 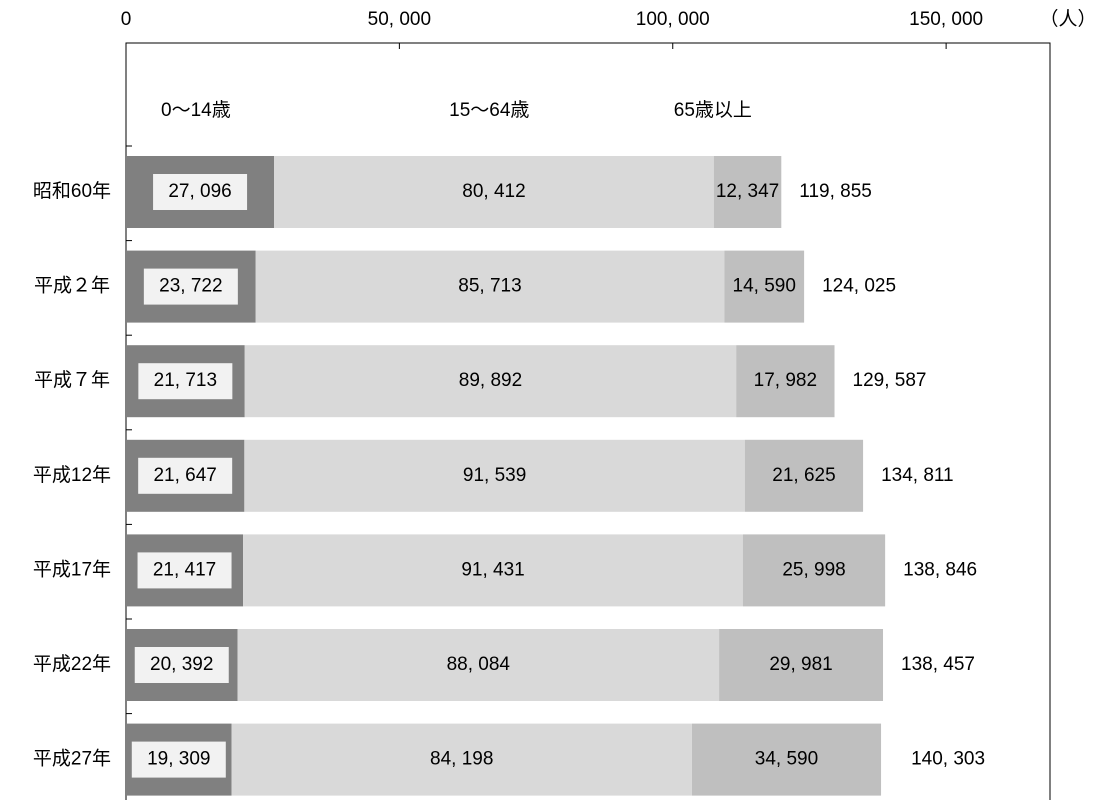 I want to click on value-label: 34, 590, so click(x=786, y=759).